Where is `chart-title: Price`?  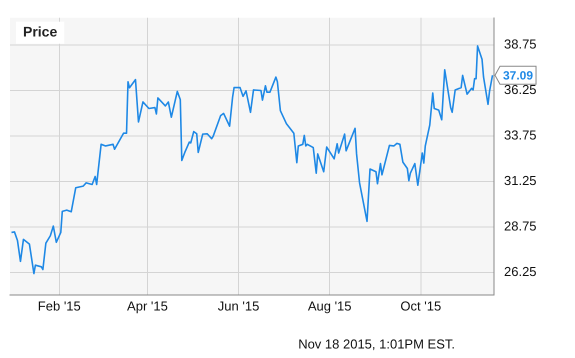
chart-title: Price is located at coordinates (40, 32).